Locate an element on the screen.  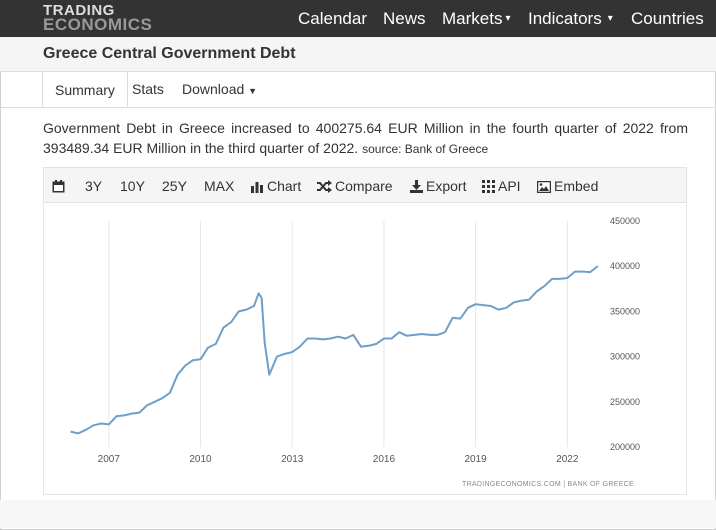
range-25y-button: 25Y is located at coordinates (174, 186).